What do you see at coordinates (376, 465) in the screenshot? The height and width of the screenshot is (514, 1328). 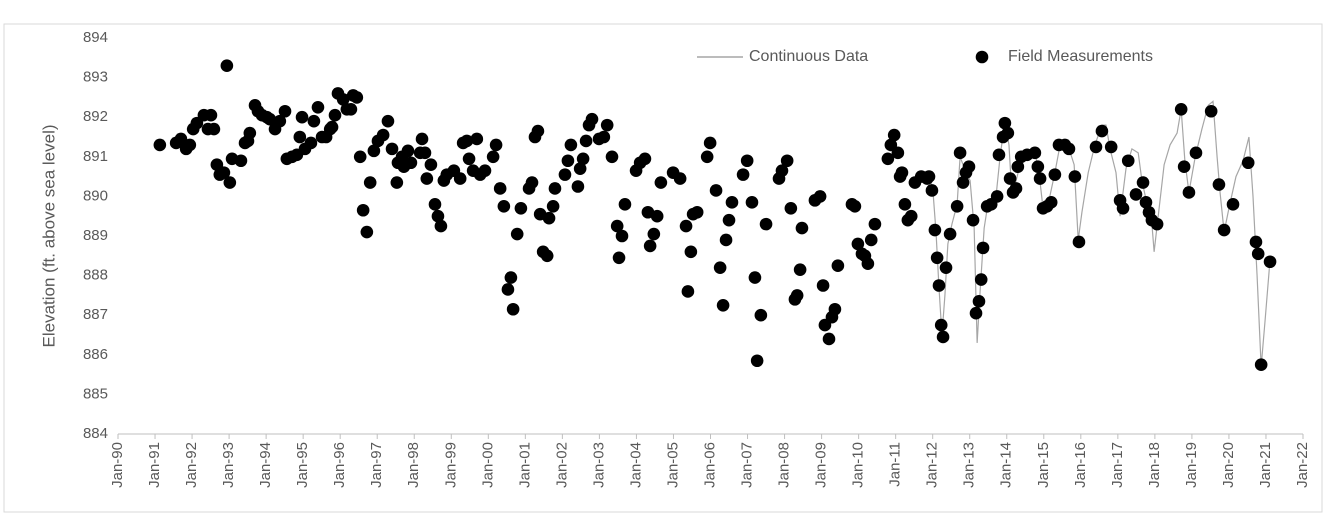 I see `x-tick-label: Jan-97` at bounding box center [376, 465].